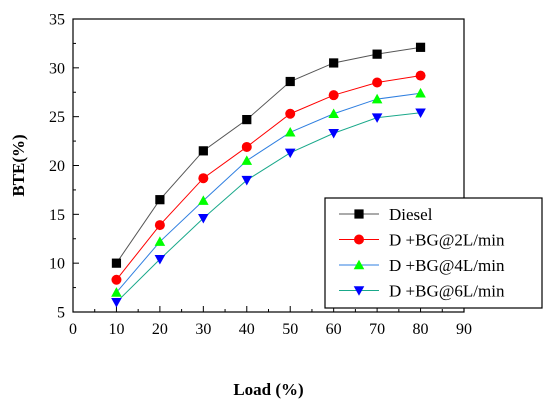 This screenshot has height=405, width=550. What do you see at coordinates (464, 329) in the screenshot?
I see `x-tick-label: 90` at bounding box center [464, 329].